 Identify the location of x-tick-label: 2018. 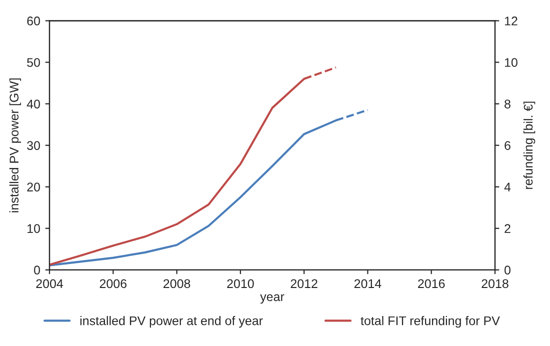
(495, 283).